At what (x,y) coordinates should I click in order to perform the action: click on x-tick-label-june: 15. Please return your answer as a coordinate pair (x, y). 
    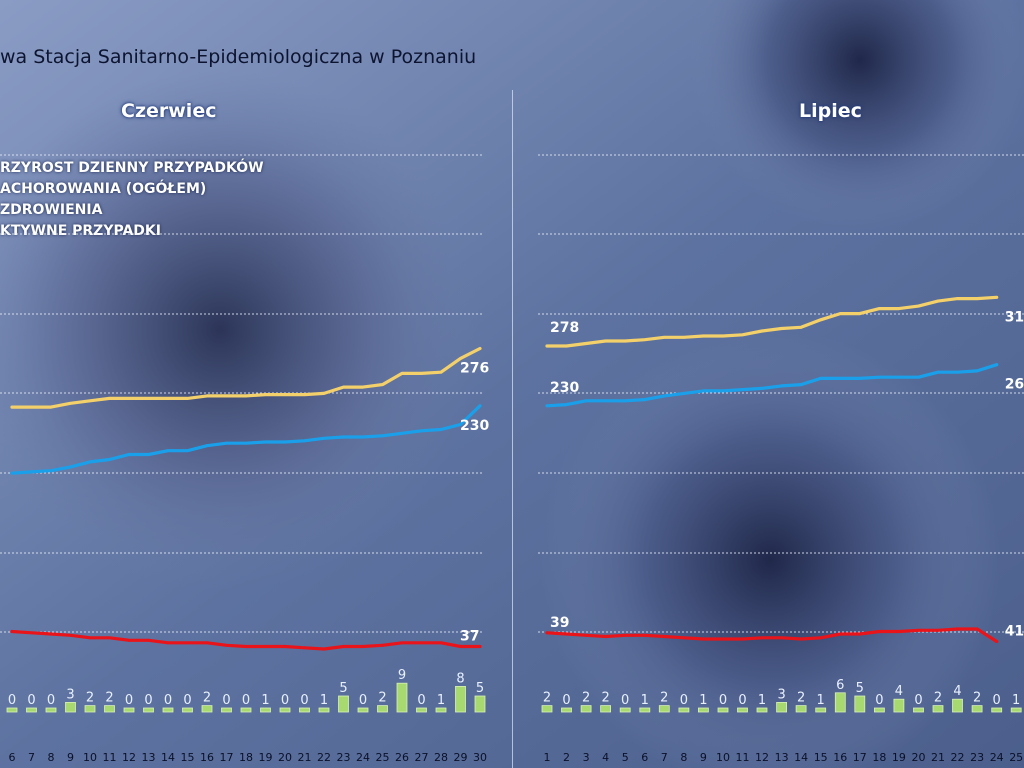
    Looking at the image, I should click on (188, 757).